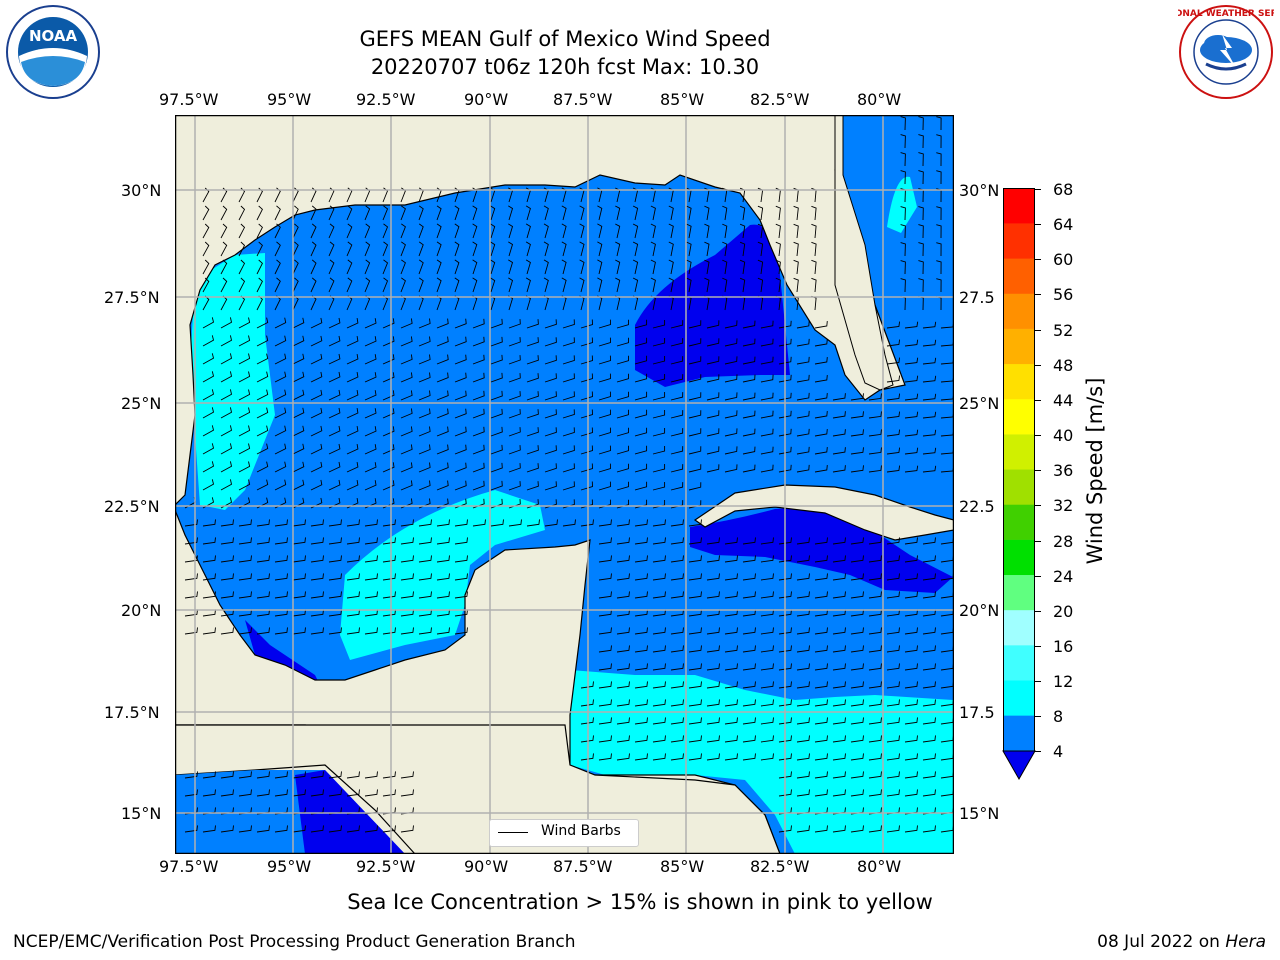  I want to click on lon-tick-label: 85°W, so click(682, 99).